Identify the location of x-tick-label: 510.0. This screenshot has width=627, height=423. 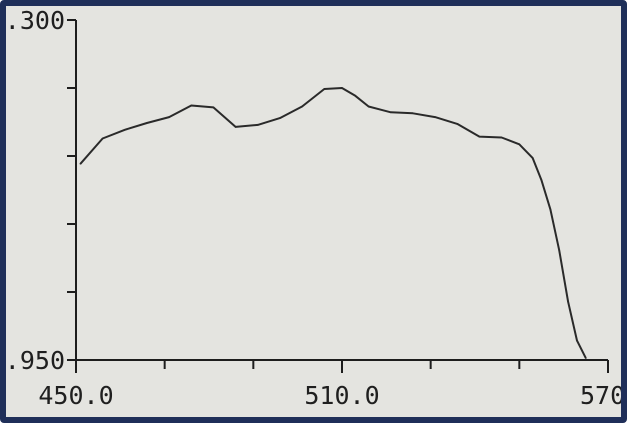
(341, 395).